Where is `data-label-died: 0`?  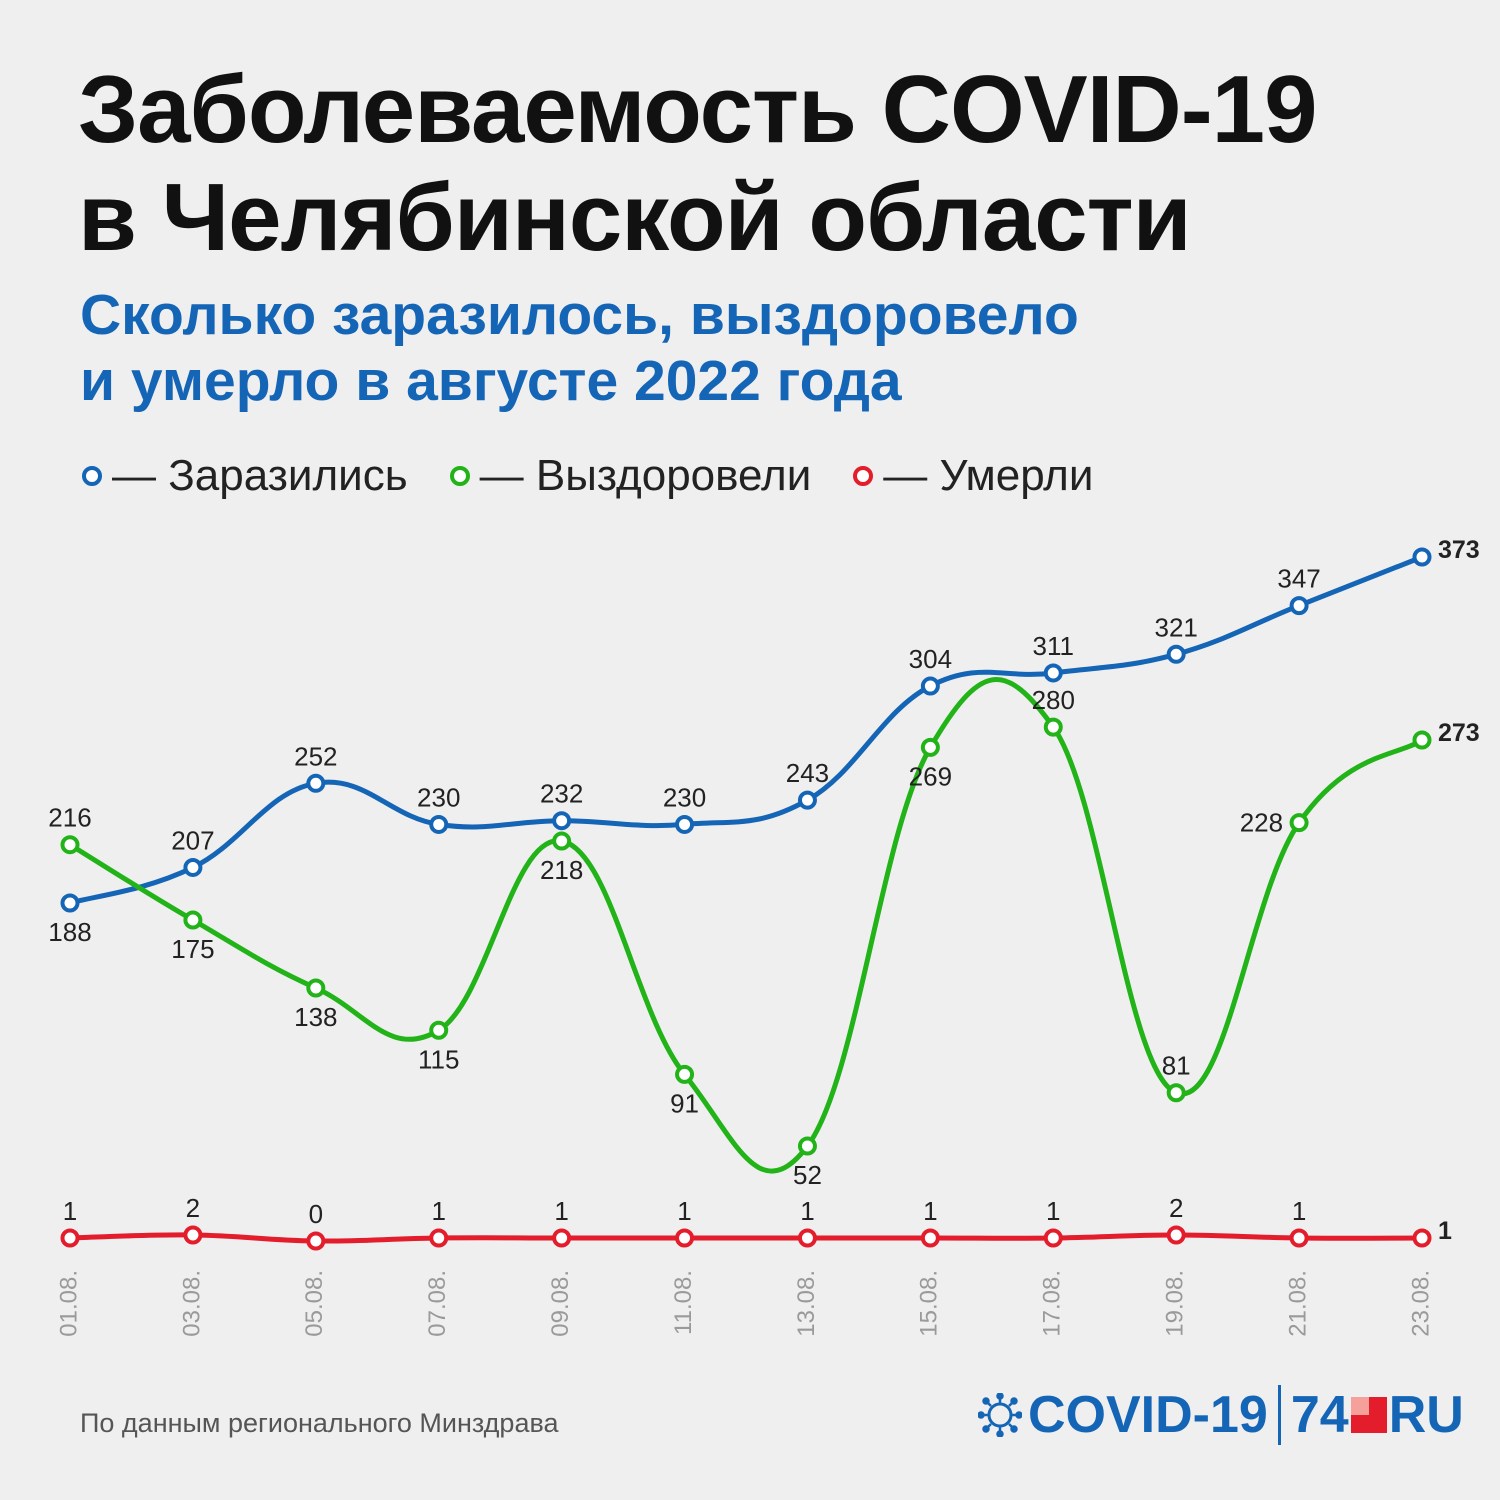 data-label-died: 0 is located at coordinates (316, 1214).